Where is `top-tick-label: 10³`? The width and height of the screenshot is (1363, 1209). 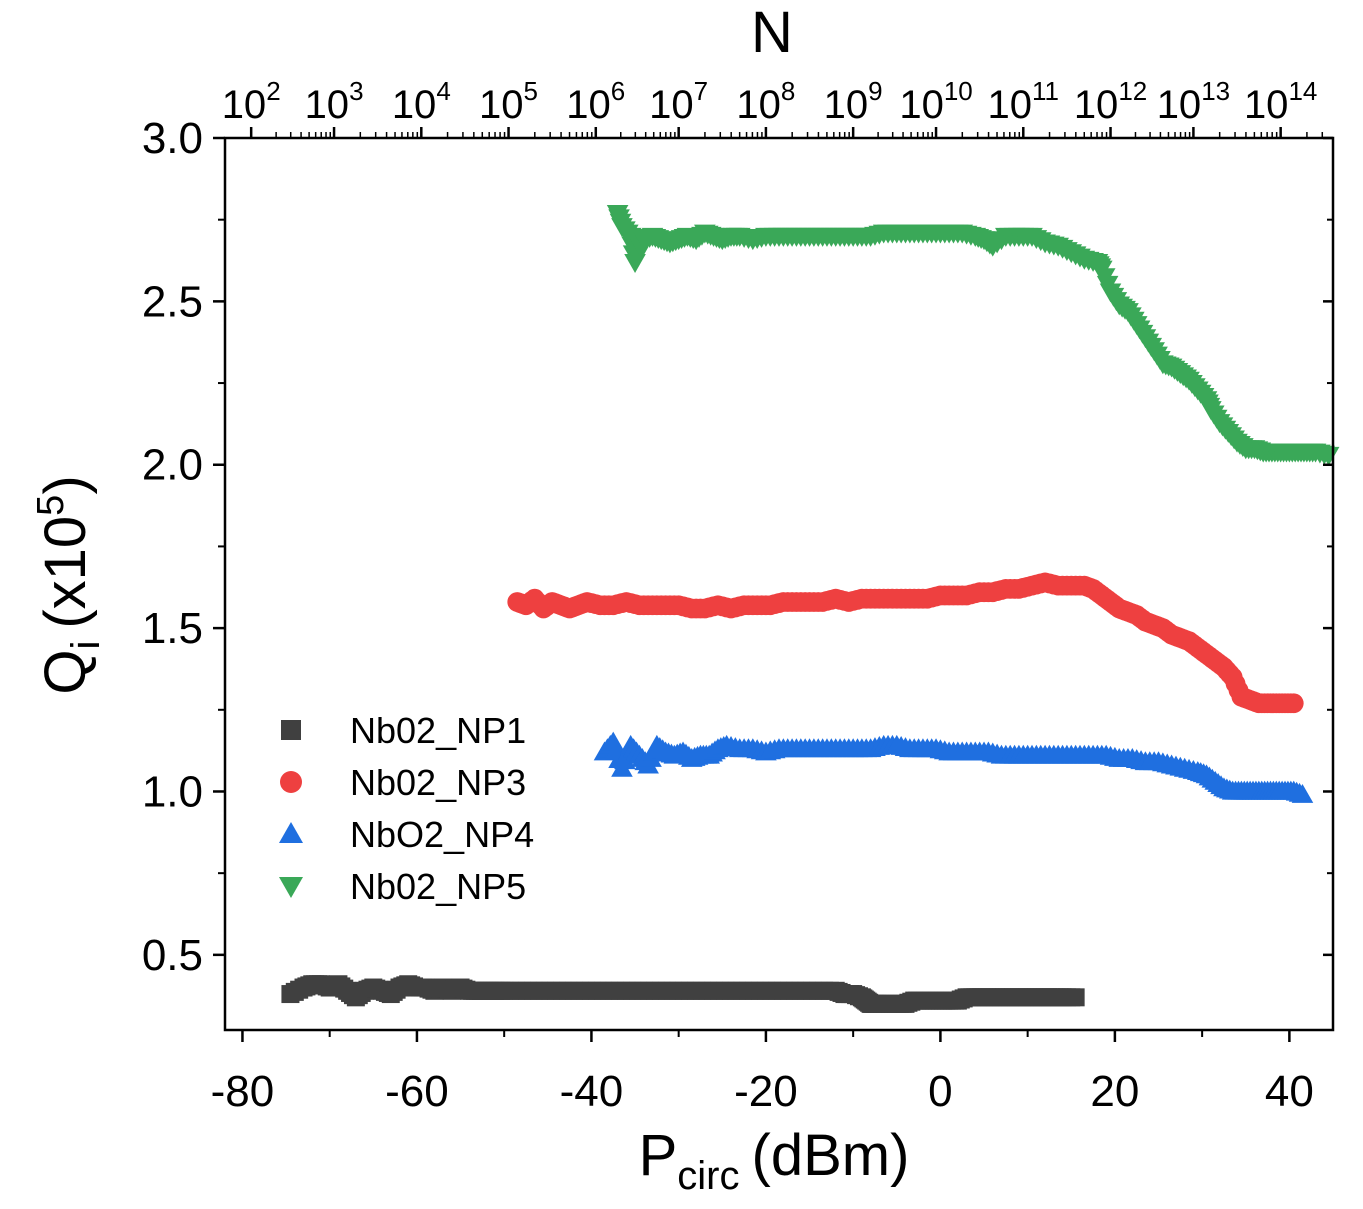 top-tick-label: 10³ is located at coordinates (334, 101).